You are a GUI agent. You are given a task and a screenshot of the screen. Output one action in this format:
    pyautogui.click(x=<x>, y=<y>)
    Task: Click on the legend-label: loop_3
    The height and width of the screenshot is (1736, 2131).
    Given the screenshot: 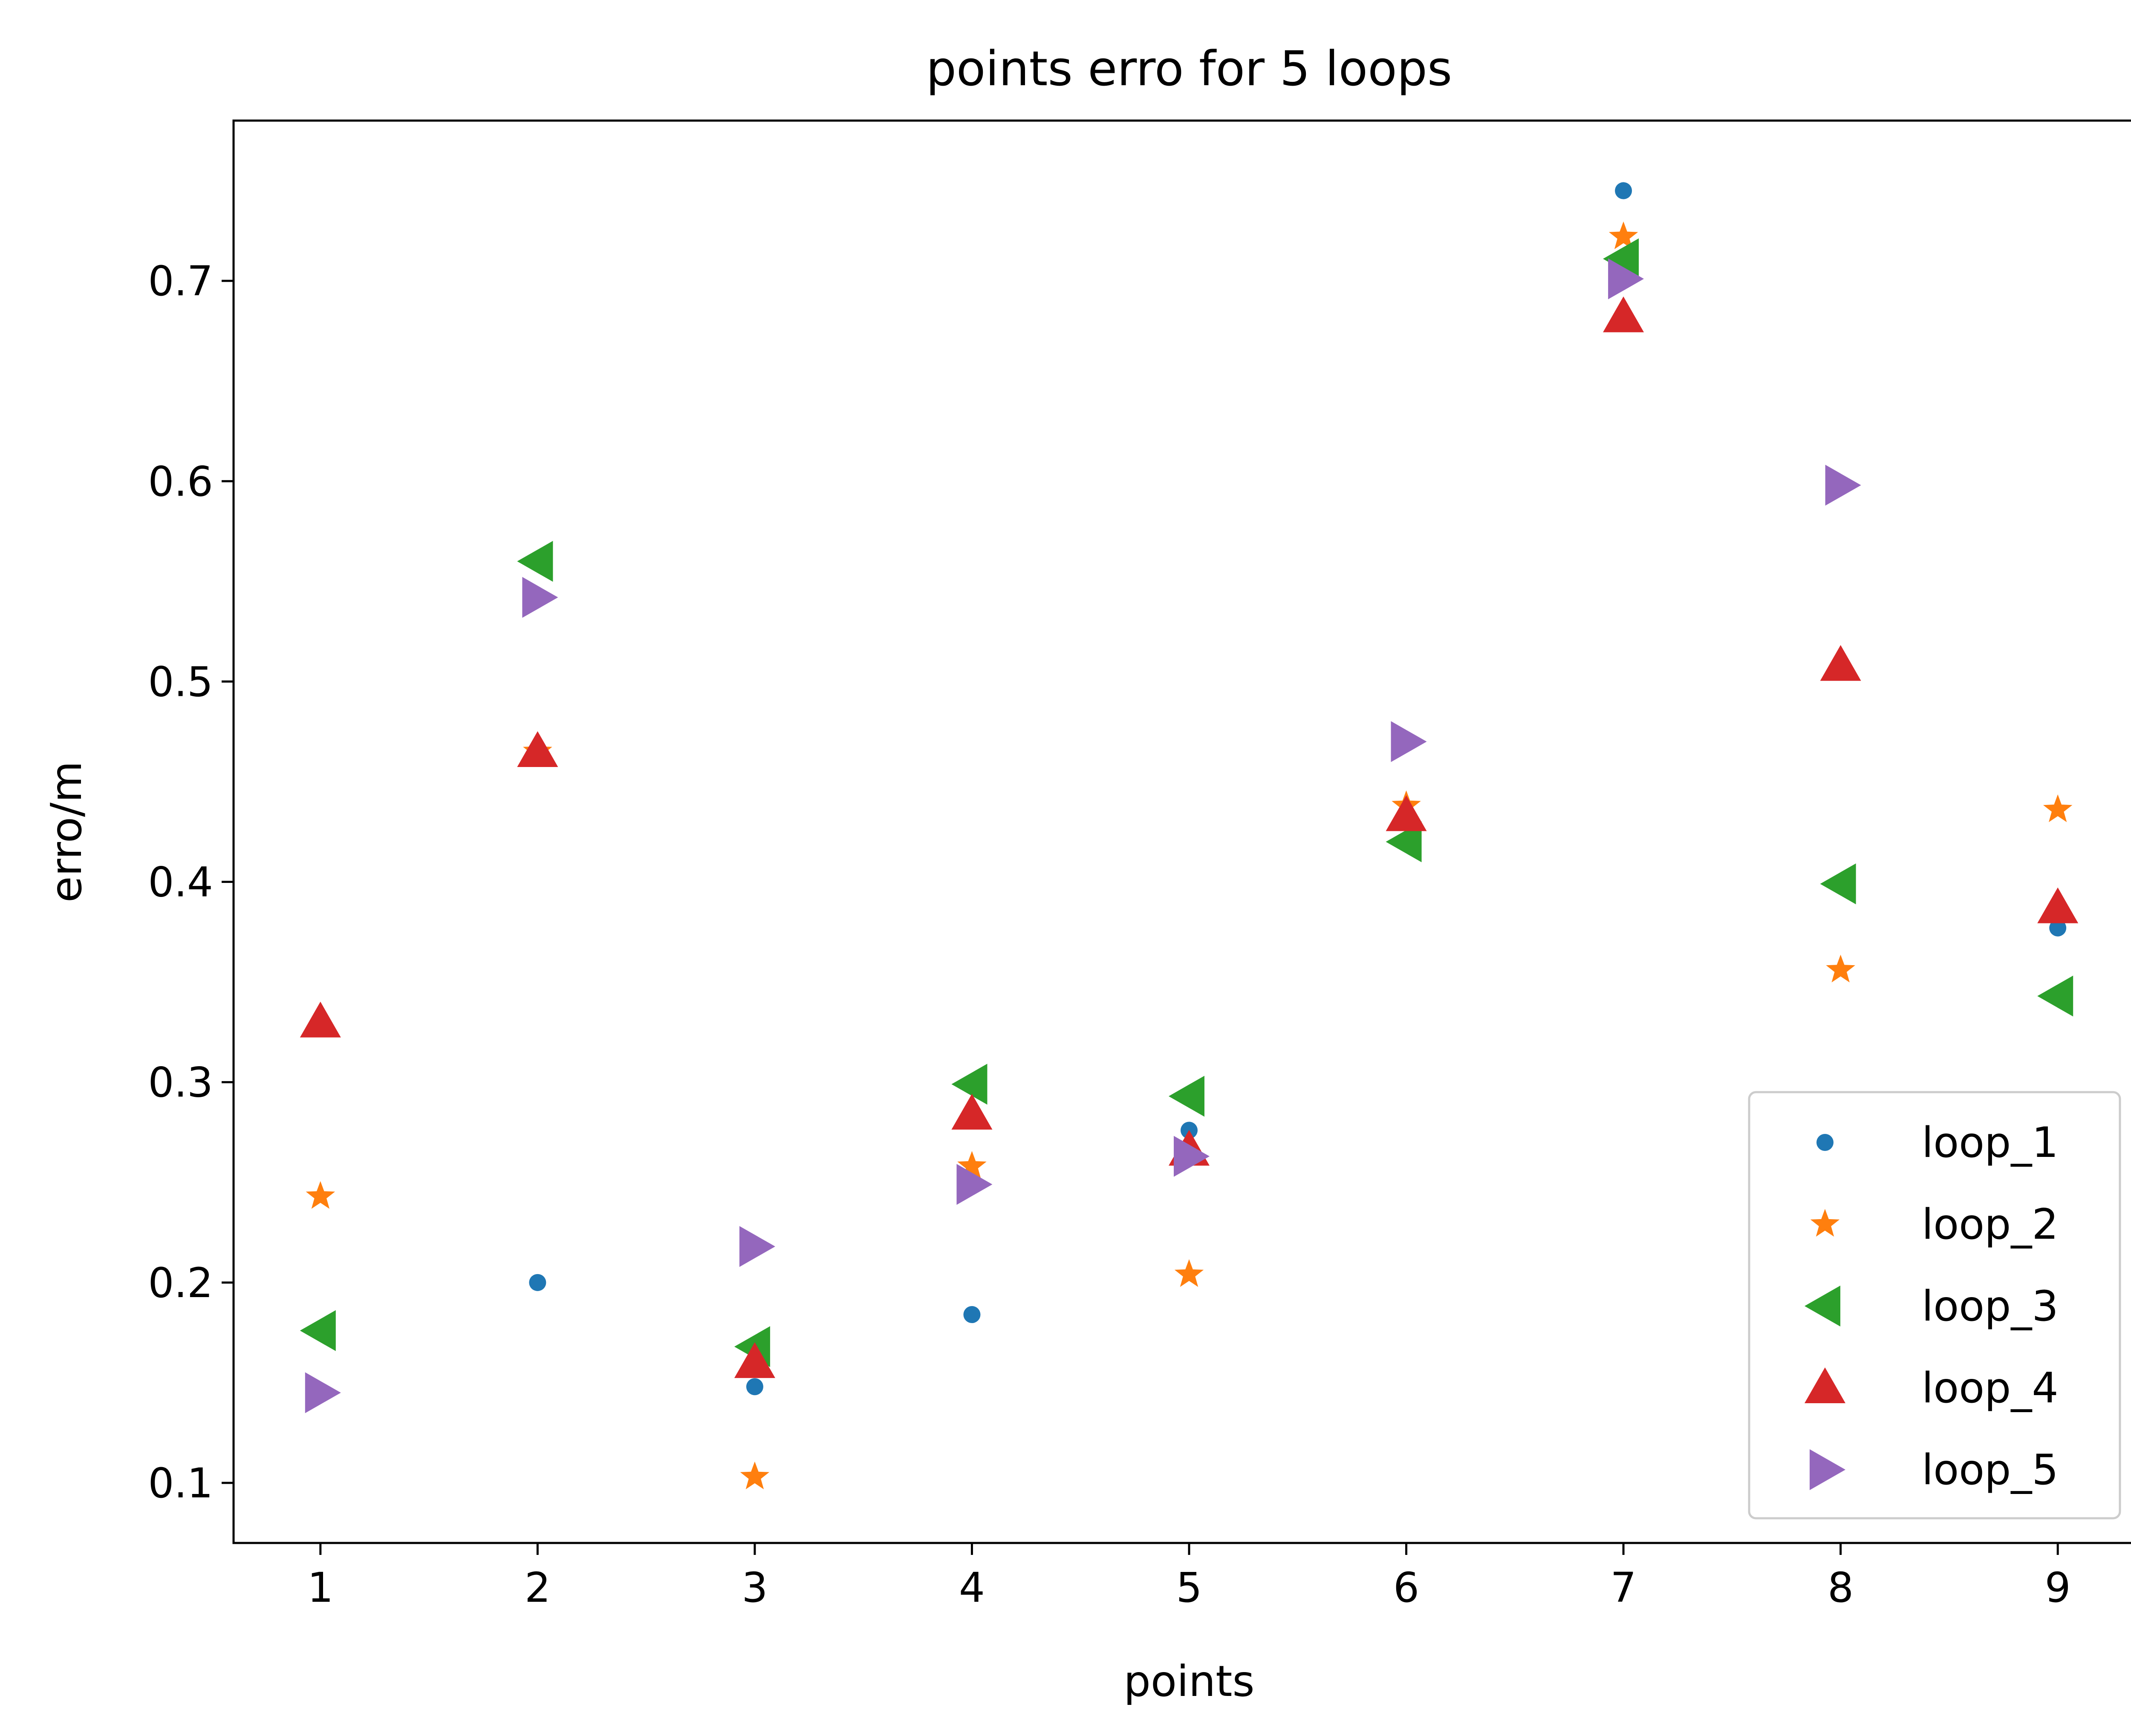 What is the action you would take?
    pyautogui.click(x=1990, y=1306)
    